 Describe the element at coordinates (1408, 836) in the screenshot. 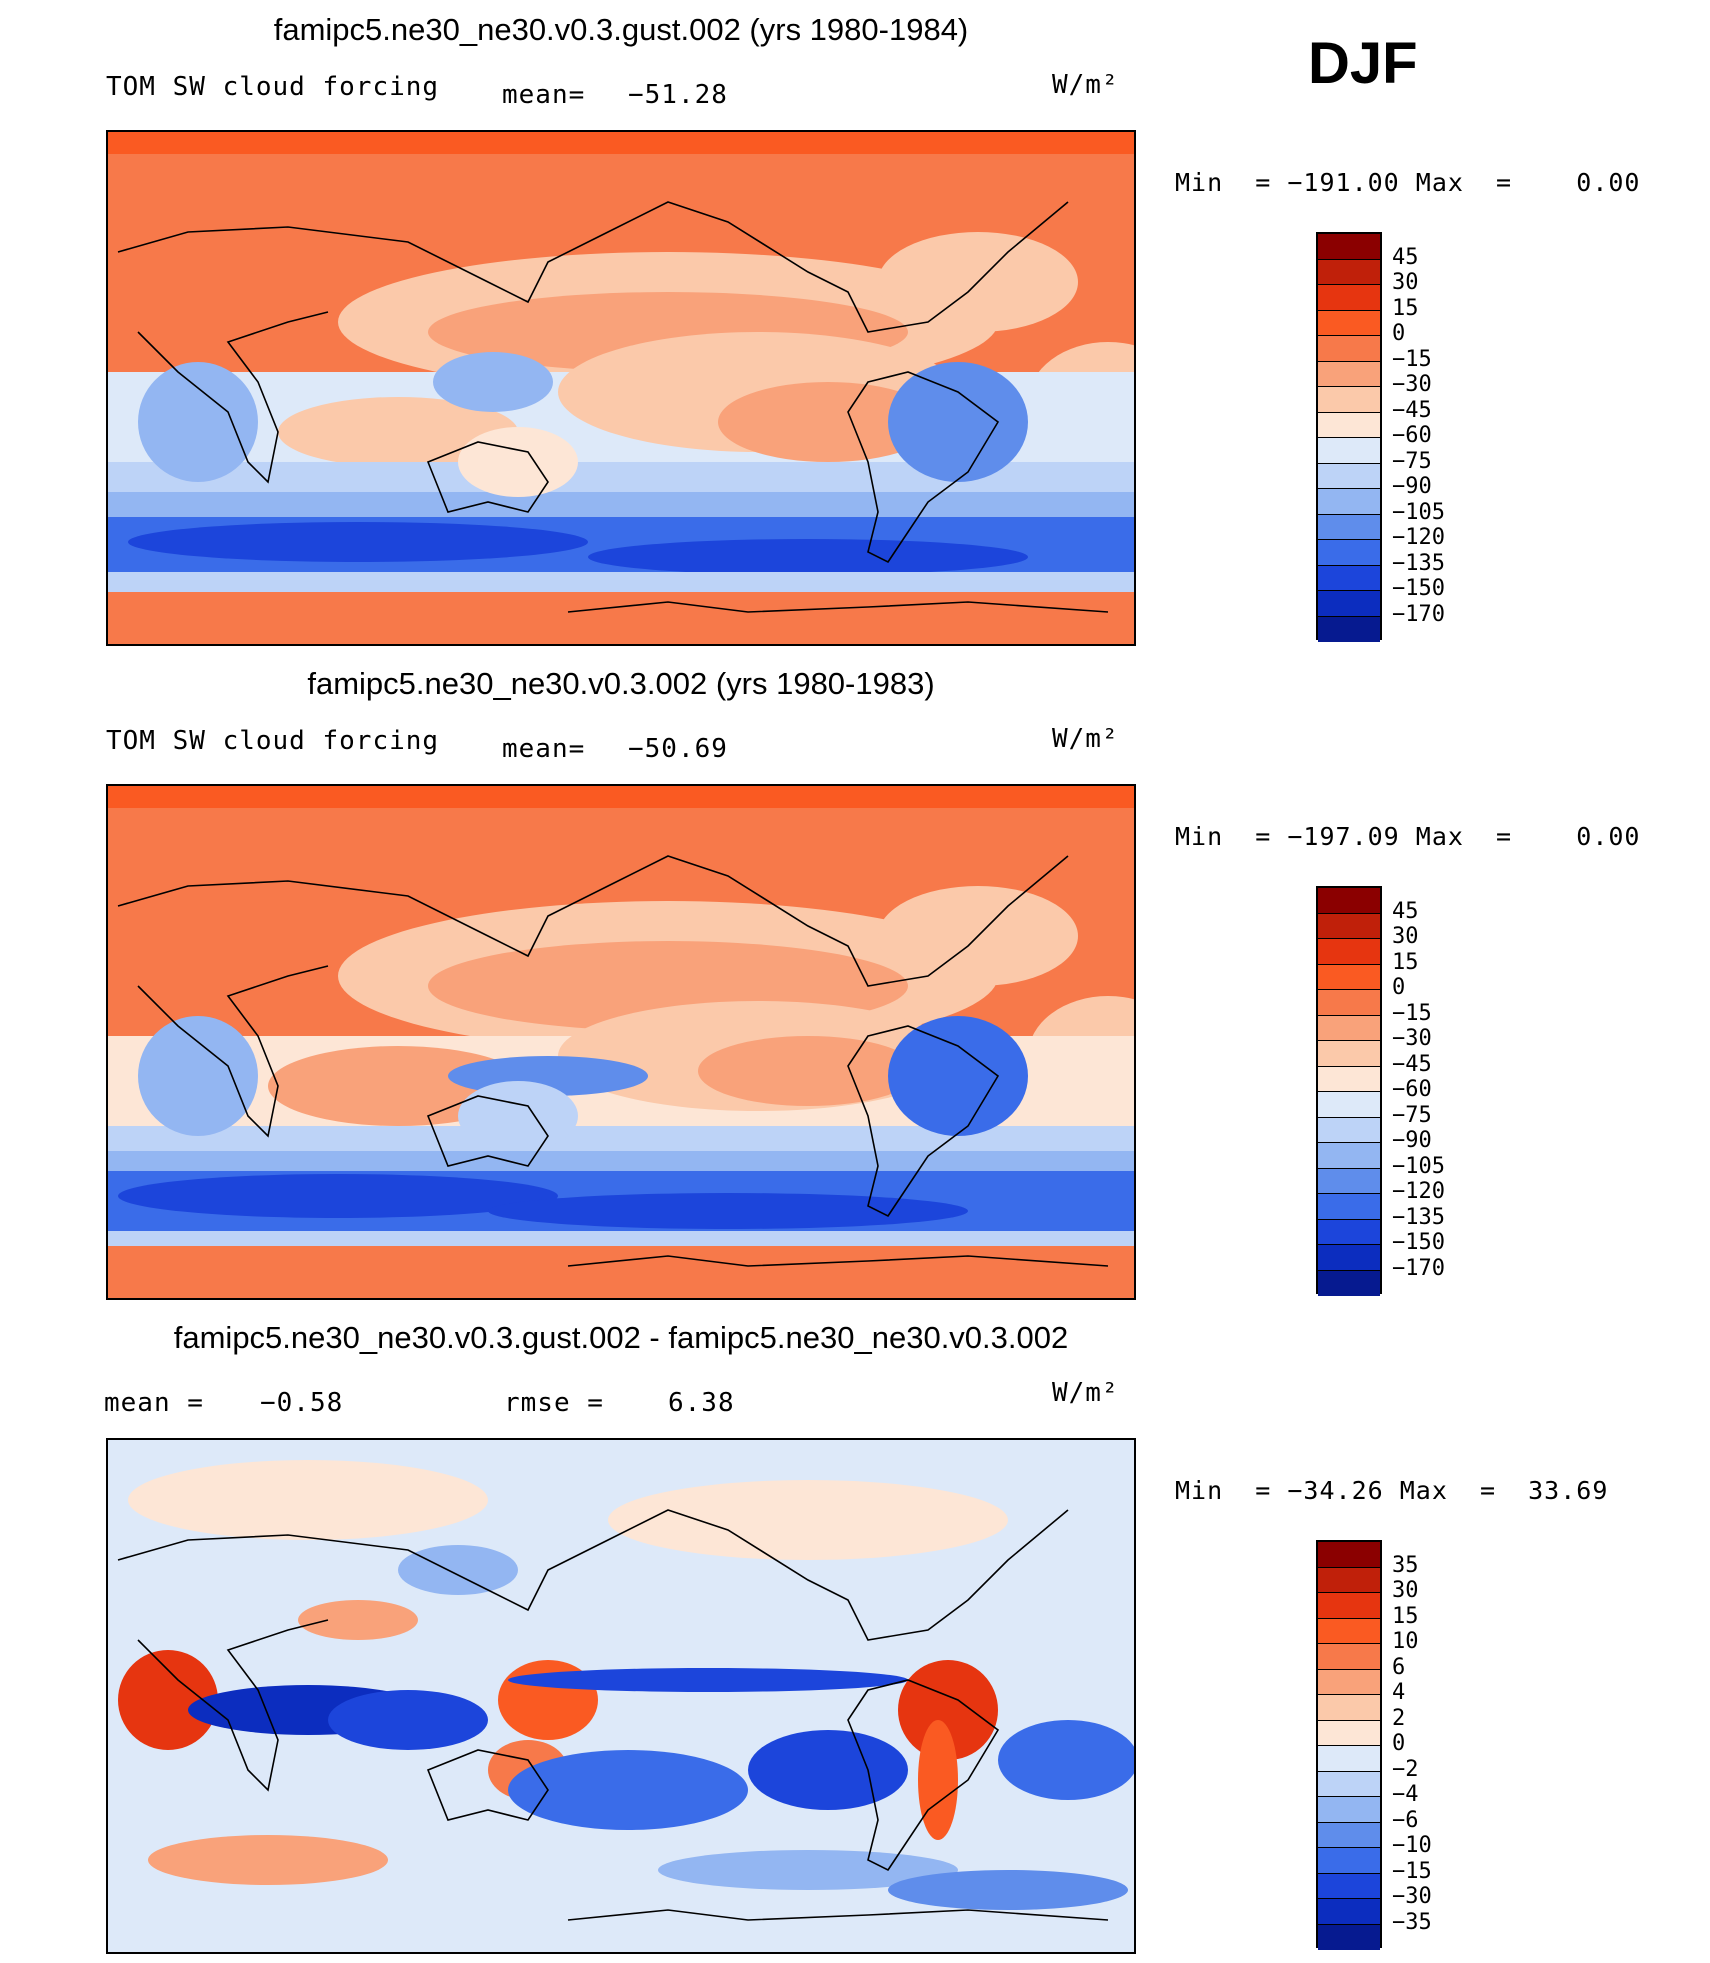

I see `min-max-readout: Min = −197.09 Max = 0.00` at that location.